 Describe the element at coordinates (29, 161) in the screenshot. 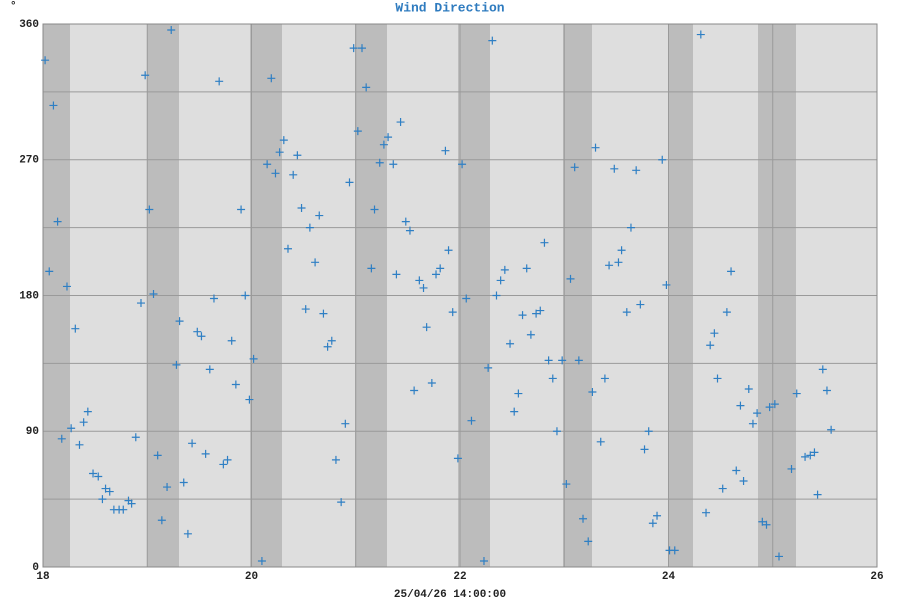

I see `y-tick-label: 270` at that location.